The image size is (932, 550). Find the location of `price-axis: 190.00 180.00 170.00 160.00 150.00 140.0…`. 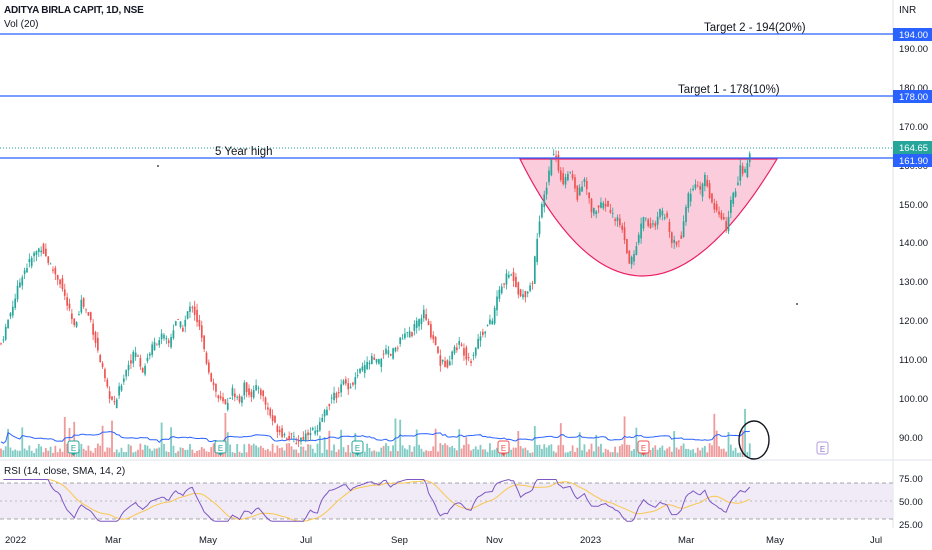

price-axis: 190.00 180.00 170.00 160.00 150.00 140.0… is located at coordinates (913, 244).